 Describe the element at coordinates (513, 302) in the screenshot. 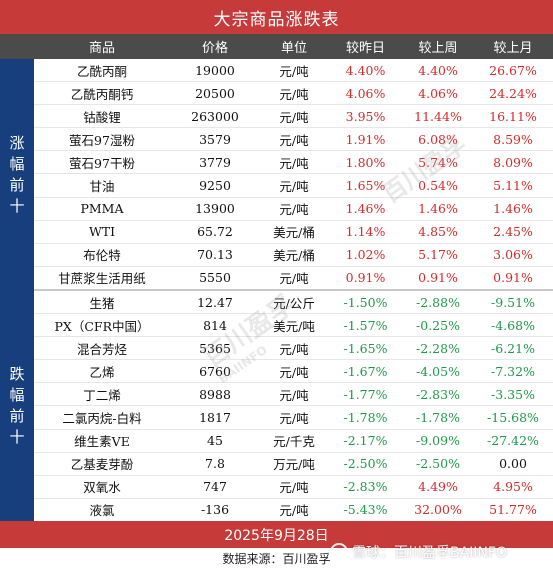

I see `cell-month: -9.51%` at that location.